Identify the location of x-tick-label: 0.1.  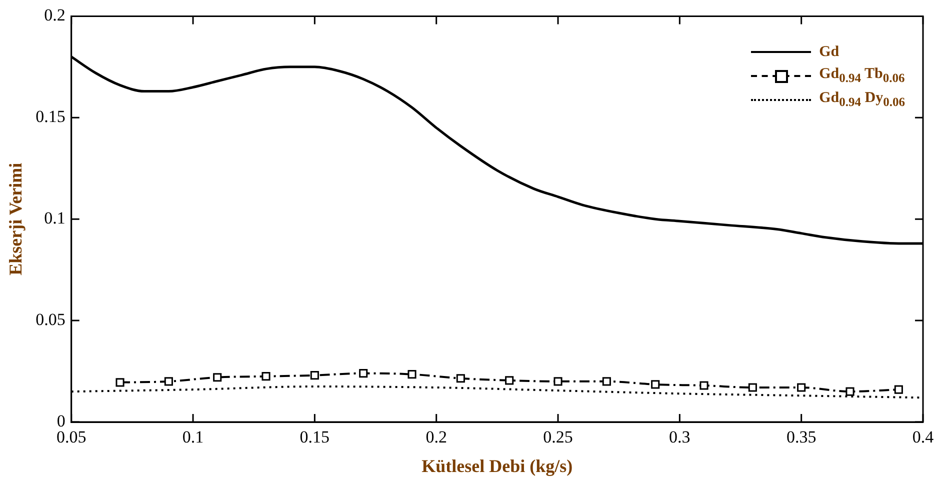
(193, 437).